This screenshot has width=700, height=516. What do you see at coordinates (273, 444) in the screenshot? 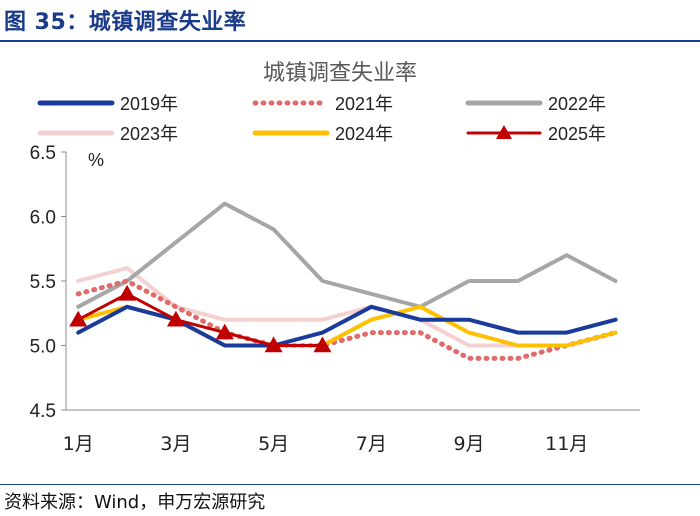
I see `x-tick-label: 5月` at bounding box center [273, 444].